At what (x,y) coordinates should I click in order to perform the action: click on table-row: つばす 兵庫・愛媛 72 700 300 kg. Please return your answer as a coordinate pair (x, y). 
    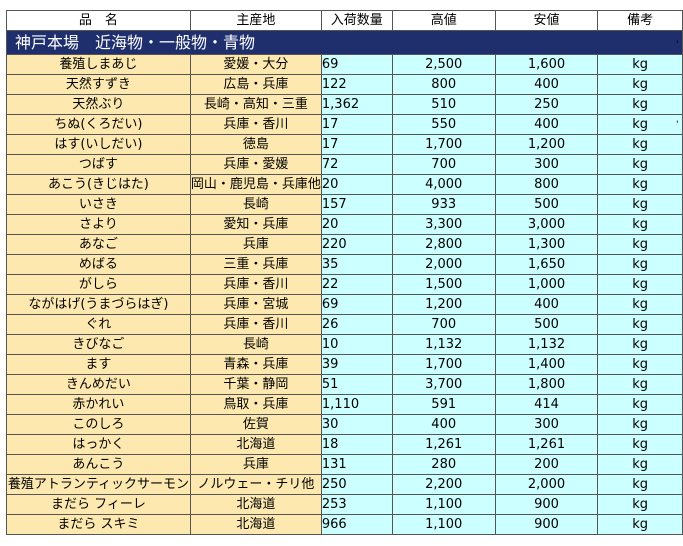
    Looking at the image, I should click on (344, 164).